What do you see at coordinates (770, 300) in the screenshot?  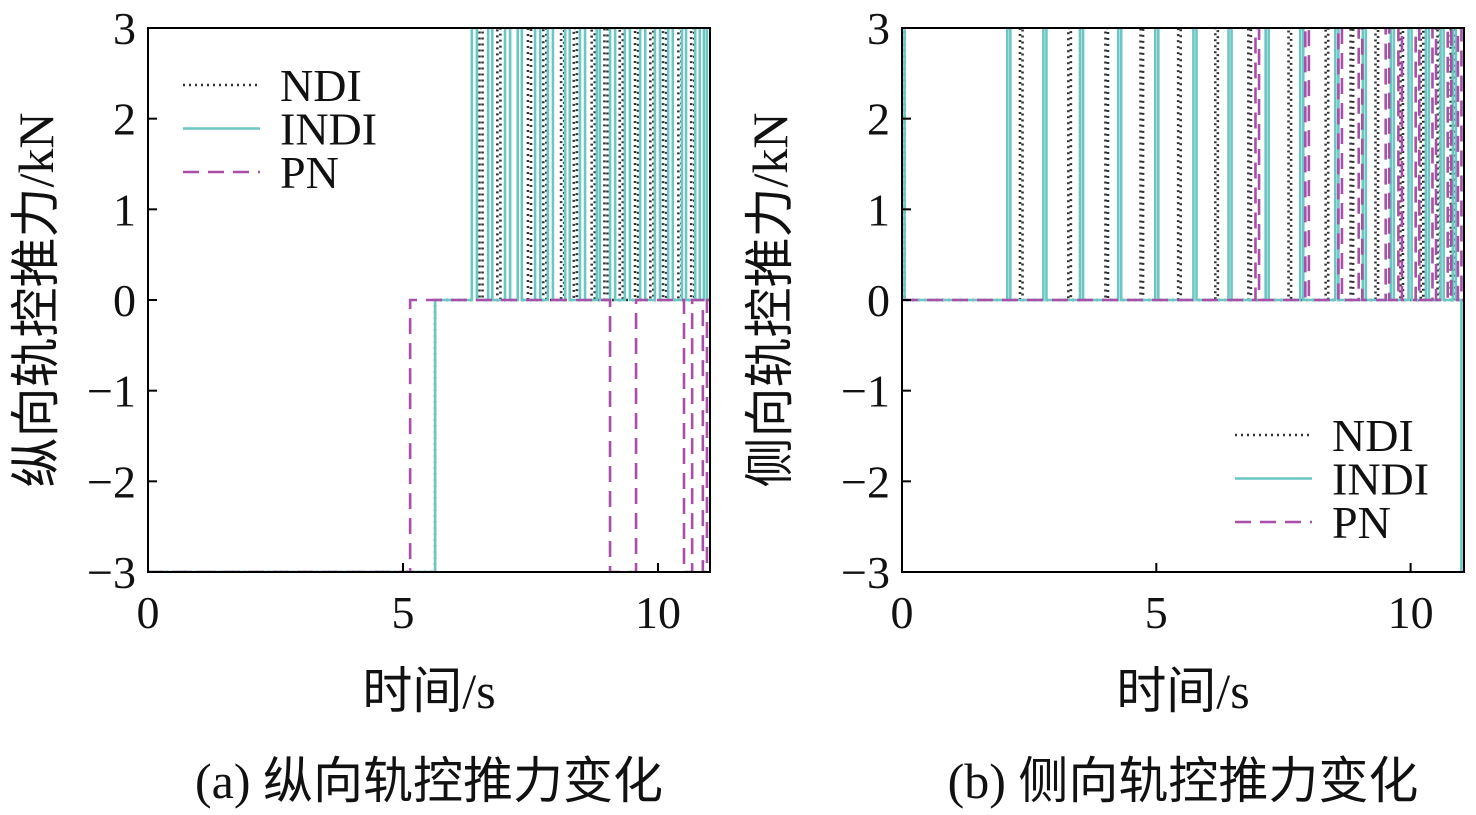 I see `y-axis-label: 侧向轨控推力/kN` at bounding box center [770, 300].